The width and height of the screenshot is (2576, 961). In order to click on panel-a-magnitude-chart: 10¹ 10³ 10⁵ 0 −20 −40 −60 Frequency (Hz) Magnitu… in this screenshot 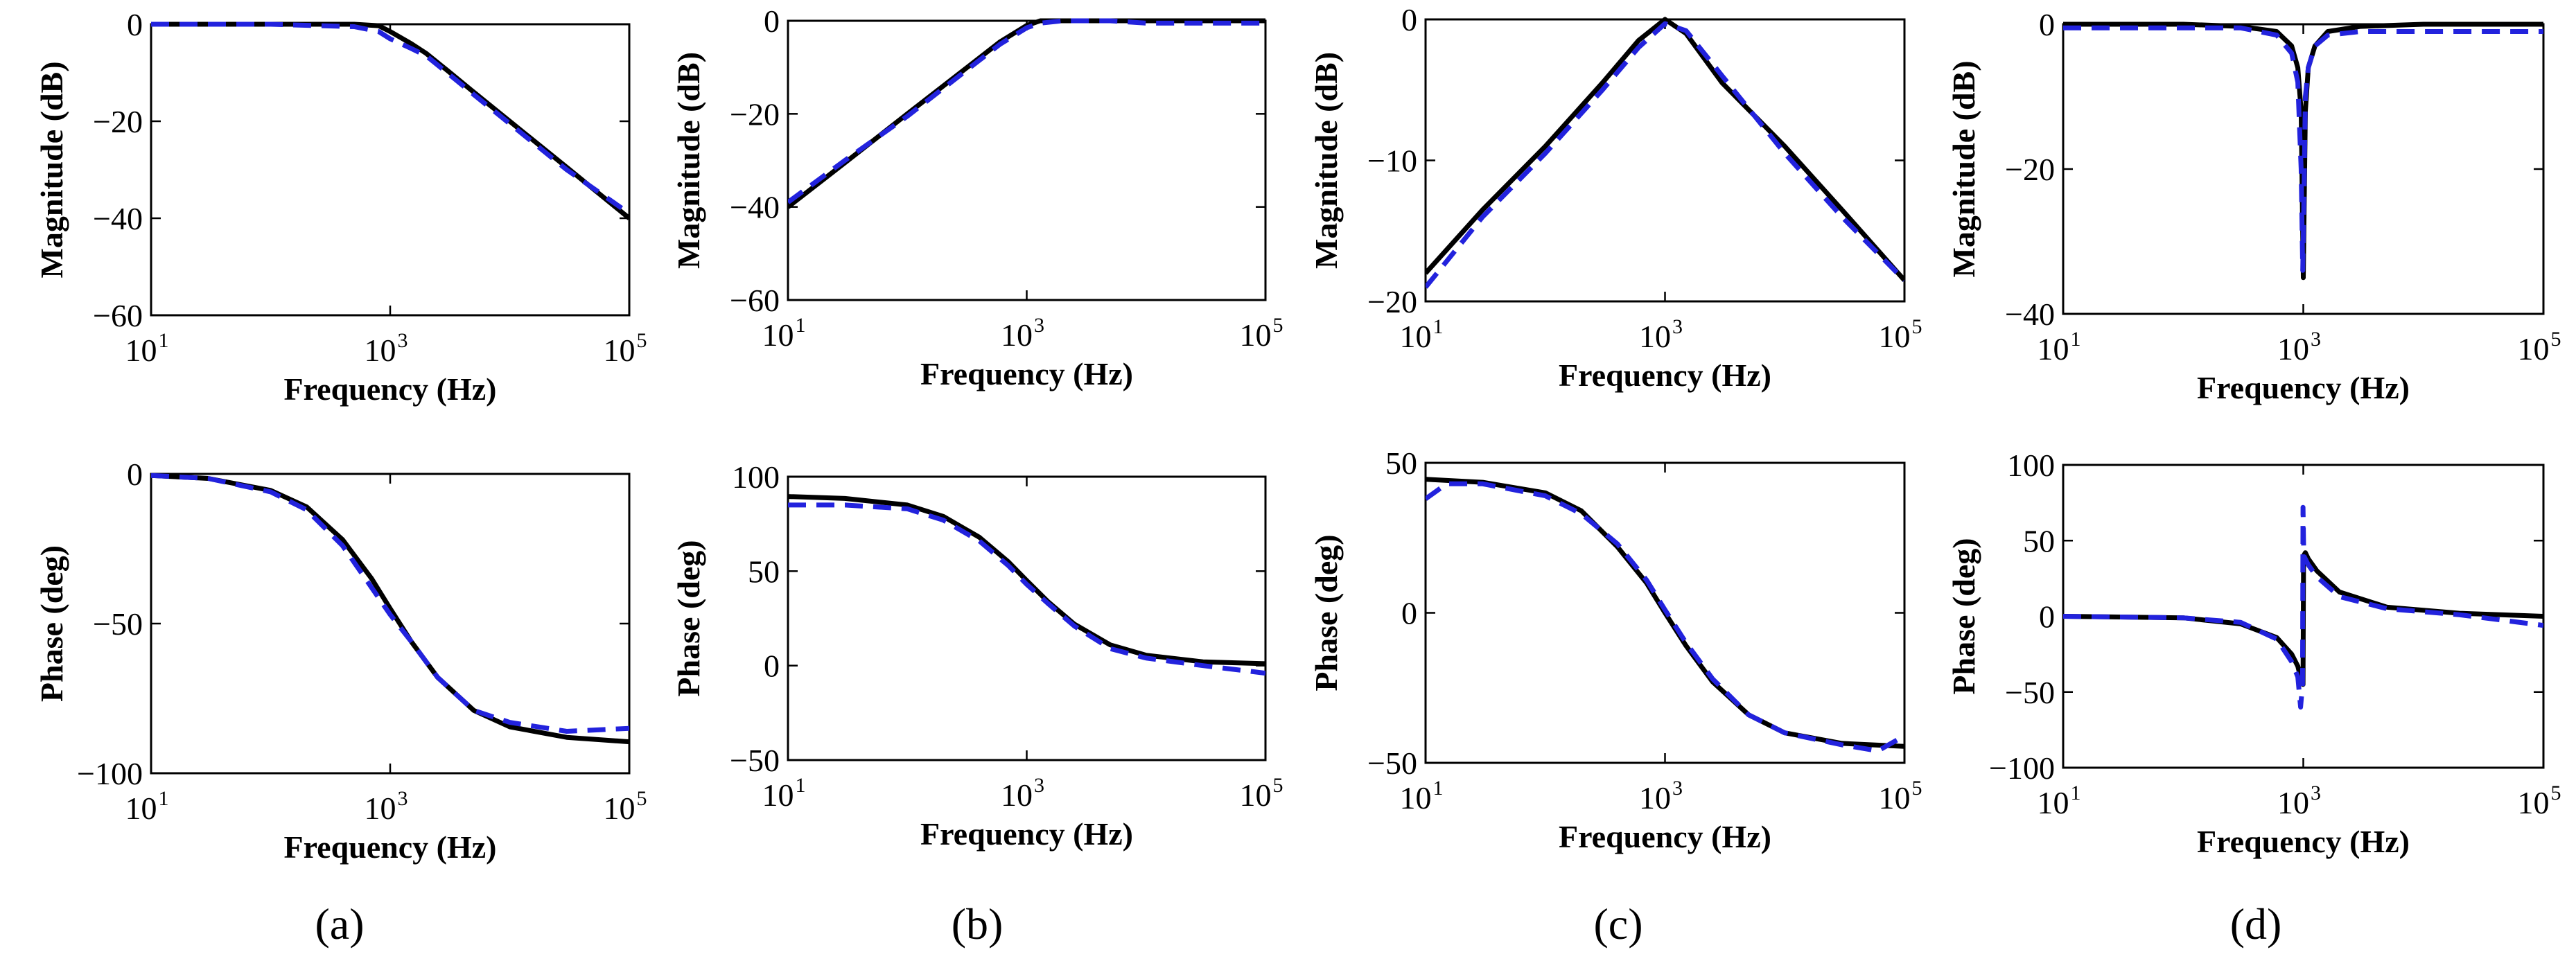, I will do `click(340, 207)`.